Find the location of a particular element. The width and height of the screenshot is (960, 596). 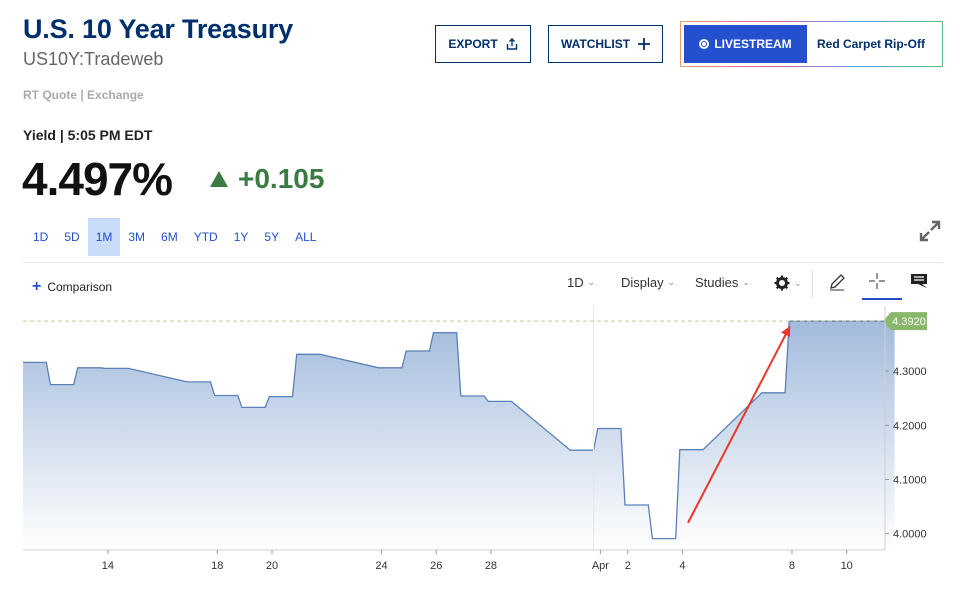

export-label: EXPORT is located at coordinates (473, 44).